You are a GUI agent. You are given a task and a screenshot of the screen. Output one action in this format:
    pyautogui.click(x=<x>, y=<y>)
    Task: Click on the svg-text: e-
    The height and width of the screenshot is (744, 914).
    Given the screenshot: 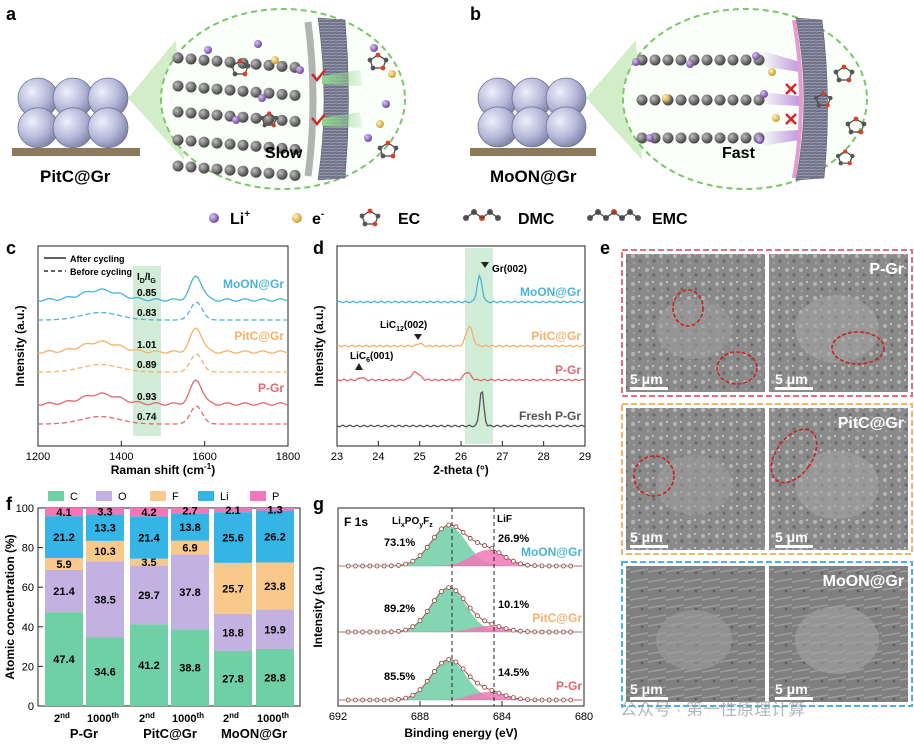 What is the action you would take?
    pyautogui.click(x=318, y=218)
    